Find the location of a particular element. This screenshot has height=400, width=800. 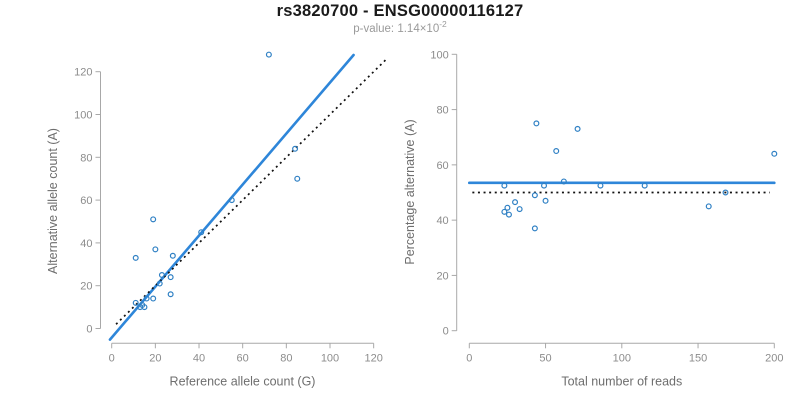

y-axis: 0 20 40 60 80 100 is located at coordinates (444, 193).